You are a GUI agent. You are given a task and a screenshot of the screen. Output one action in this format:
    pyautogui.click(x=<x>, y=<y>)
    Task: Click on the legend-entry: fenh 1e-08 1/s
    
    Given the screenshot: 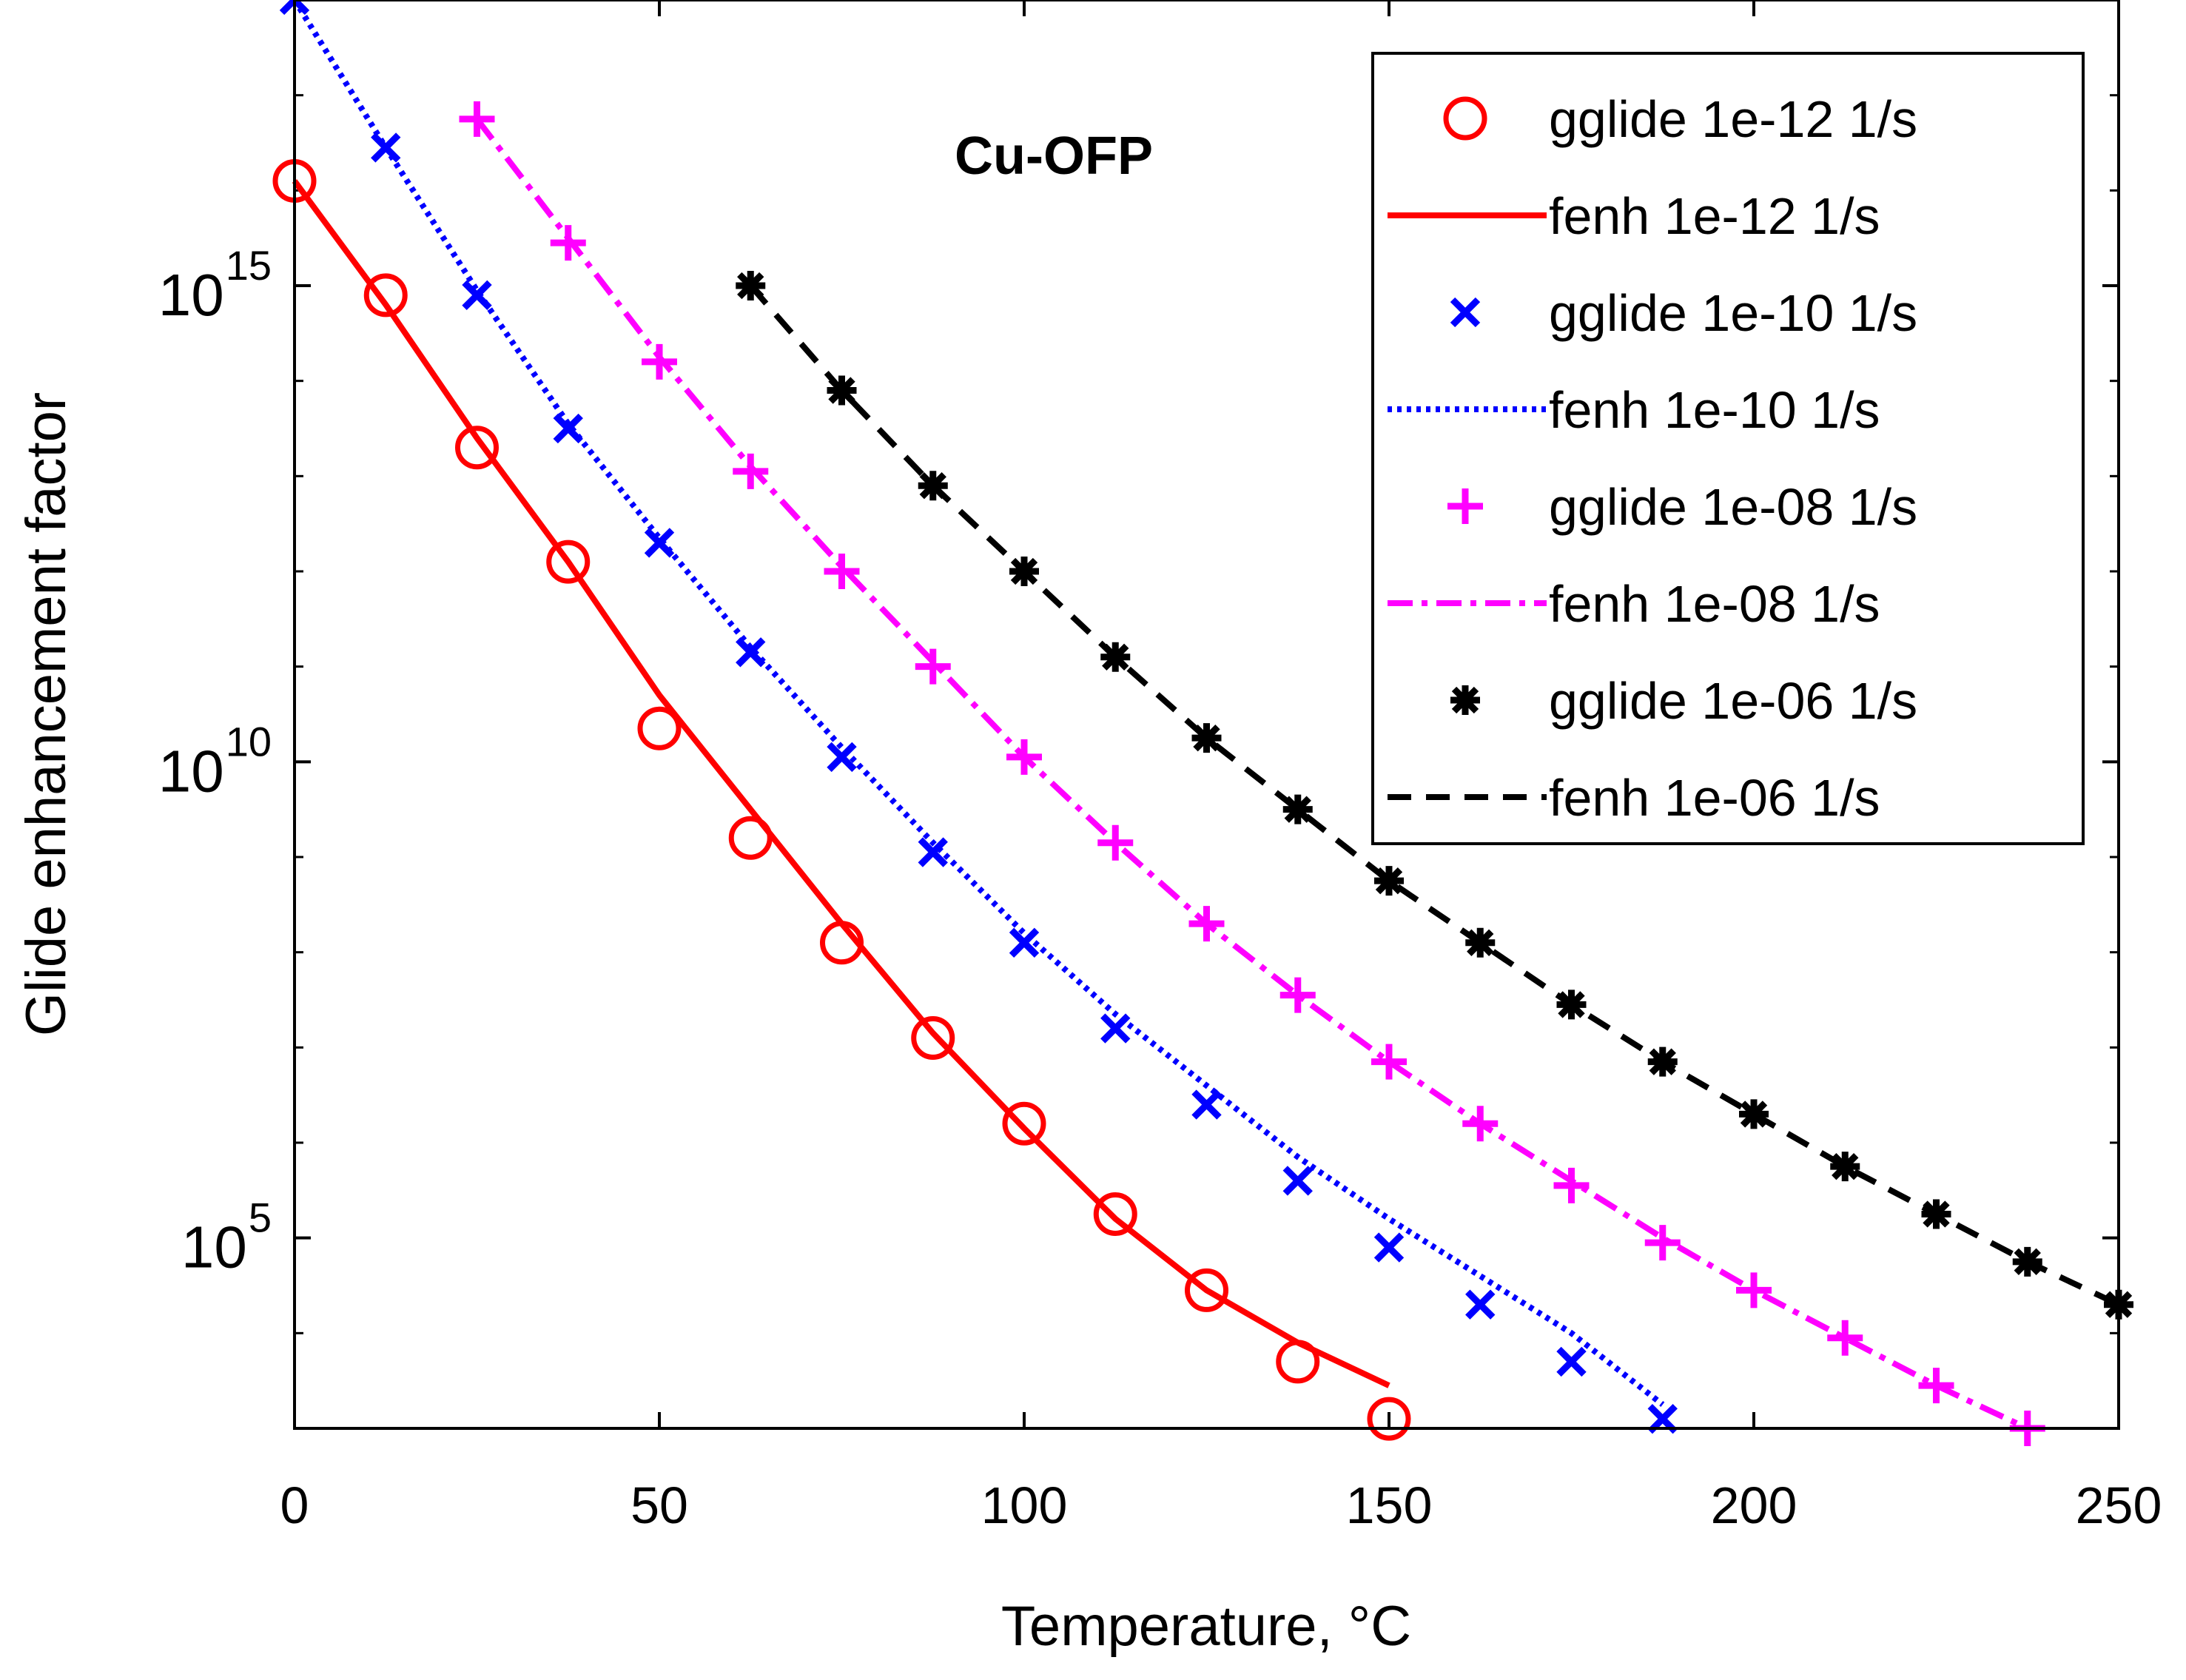 What is the action you would take?
    pyautogui.click(x=1634, y=604)
    